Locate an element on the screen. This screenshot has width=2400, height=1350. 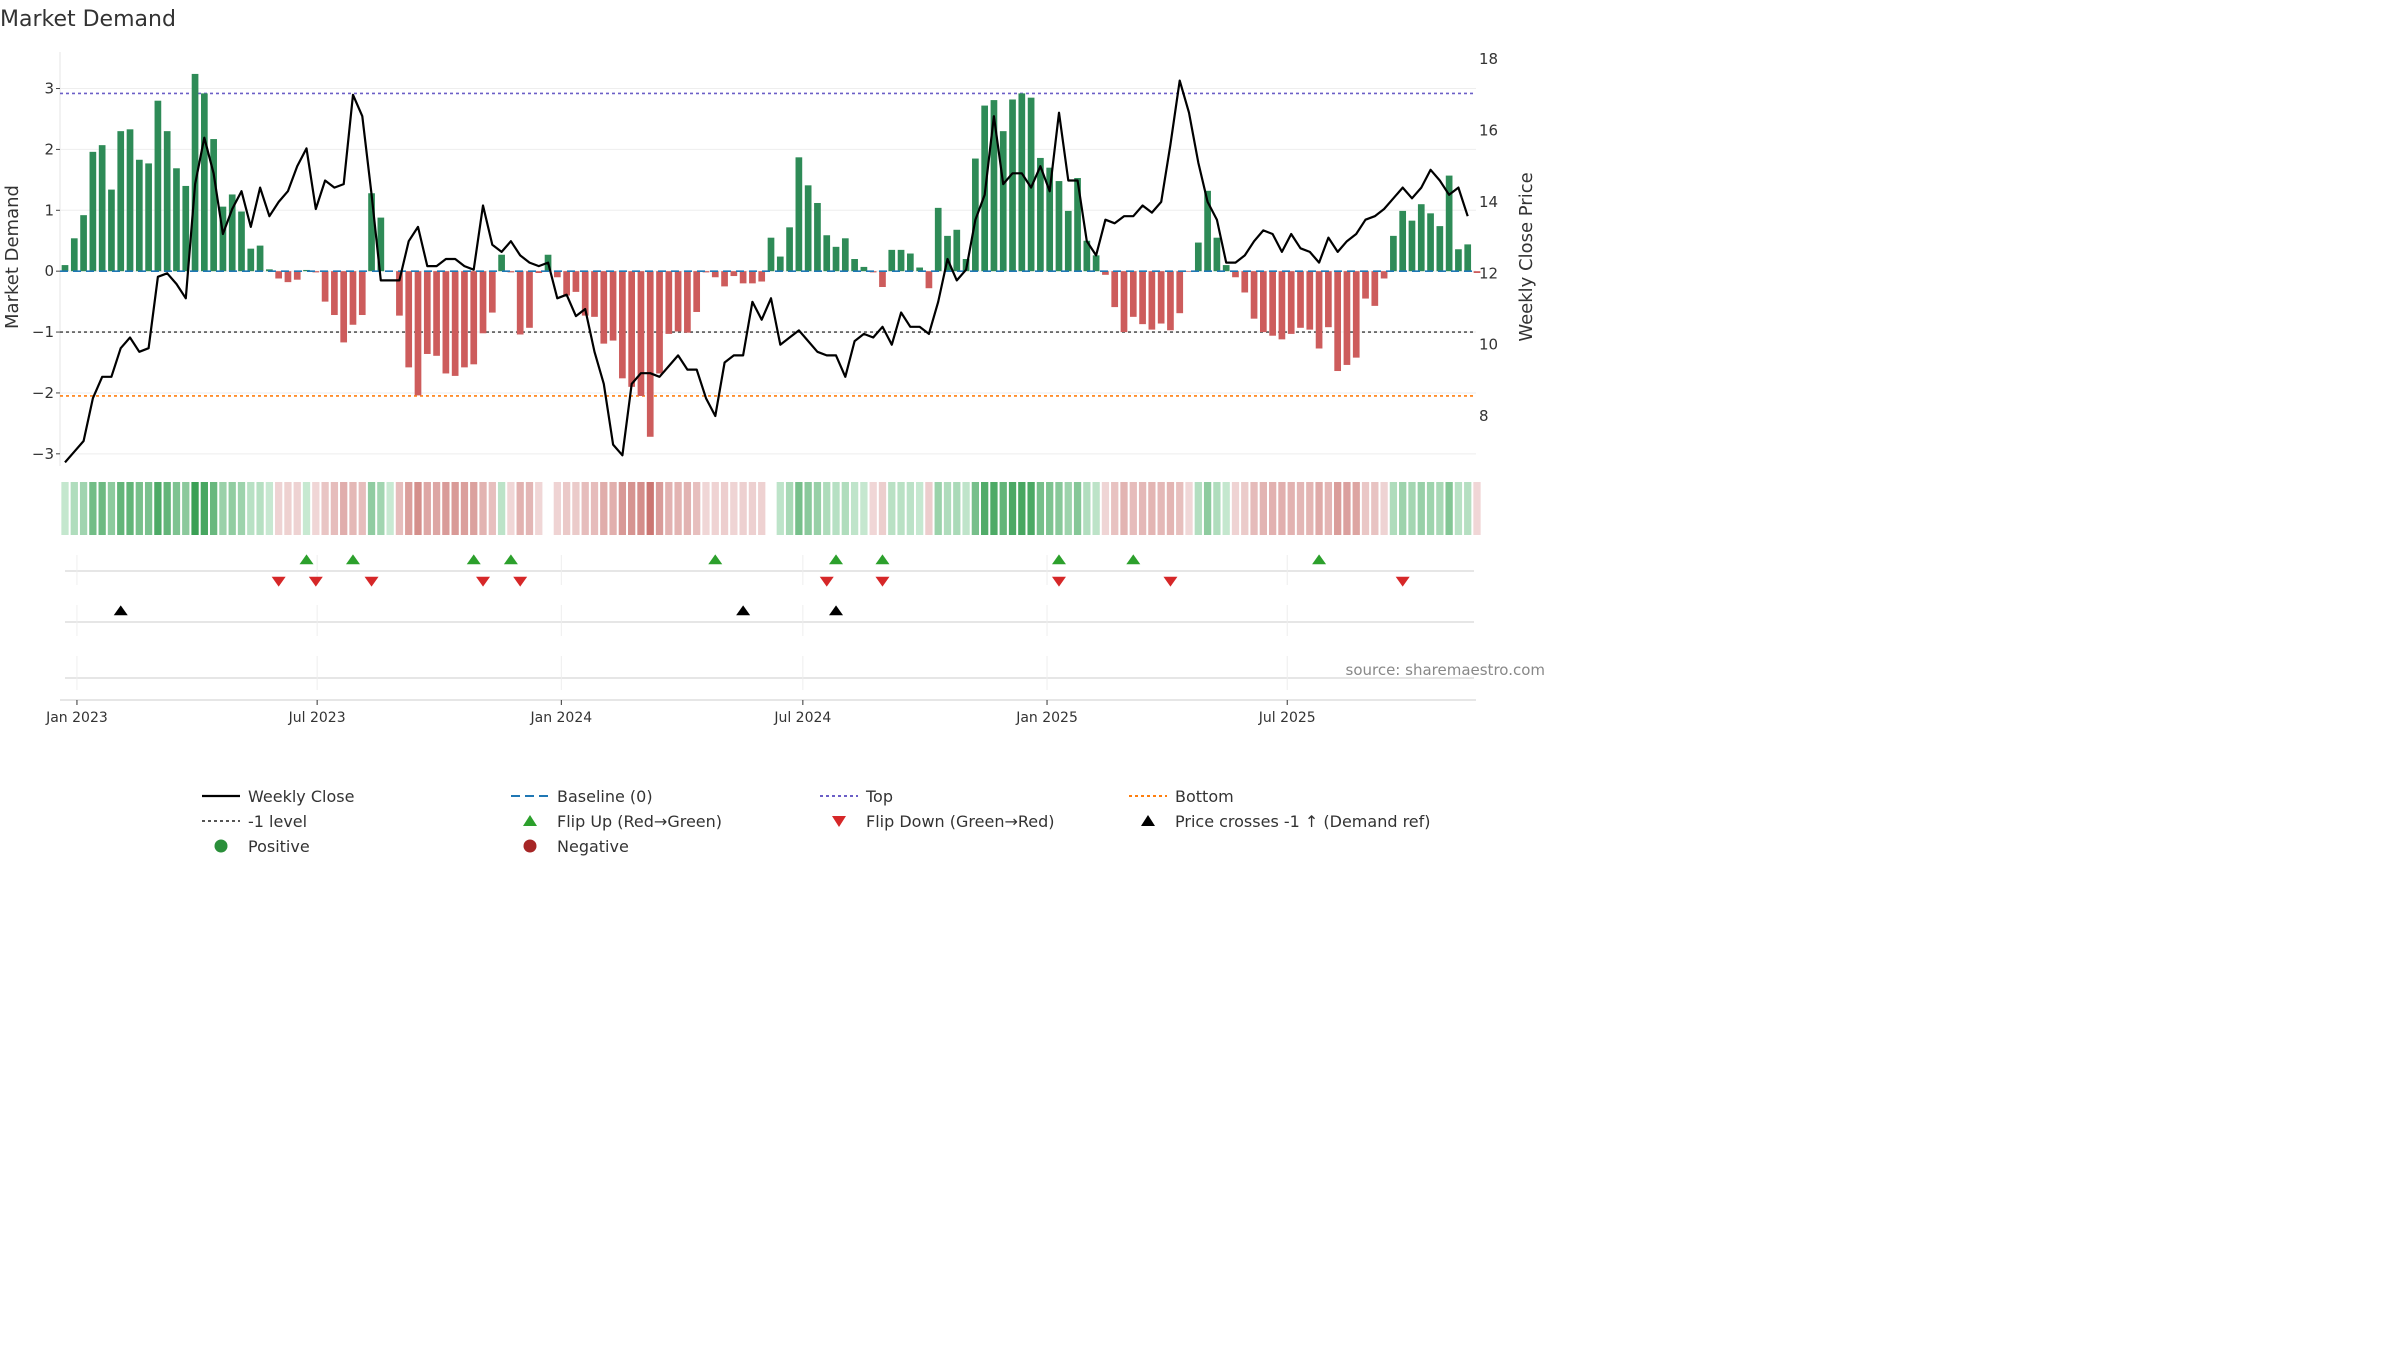
flip-up-marker is located at coordinates (836, 559).